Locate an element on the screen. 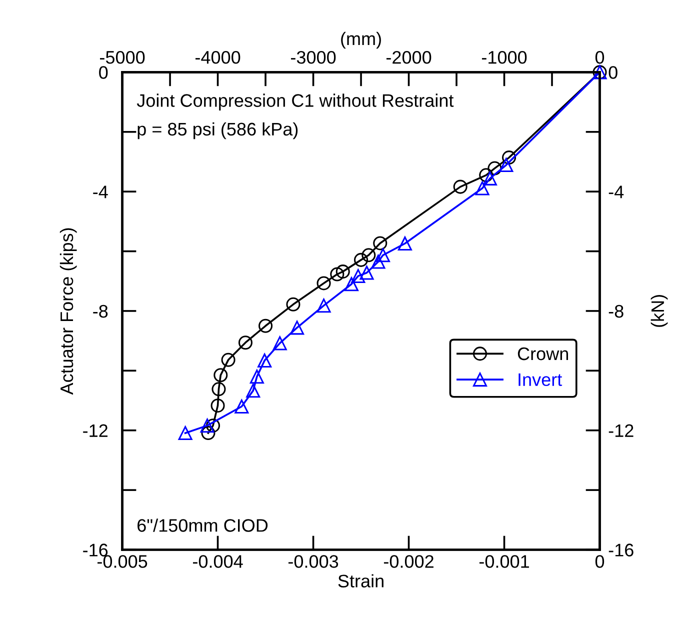 This screenshot has height=617, width=687. x-tick-label: 0 is located at coordinates (599, 561).